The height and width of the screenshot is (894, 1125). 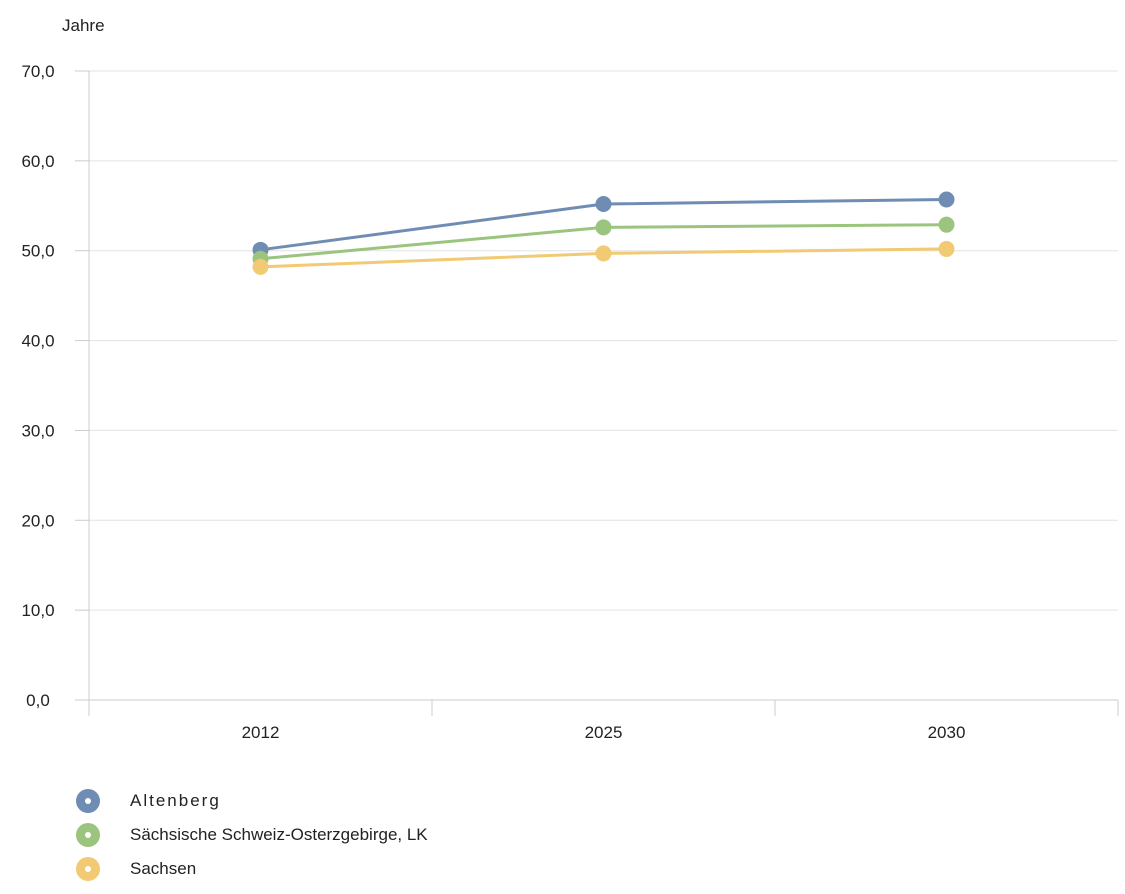 What do you see at coordinates (37, 341) in the screenshot?
I see `y-tick-label: 40,0` at bounding box center [37, 341].